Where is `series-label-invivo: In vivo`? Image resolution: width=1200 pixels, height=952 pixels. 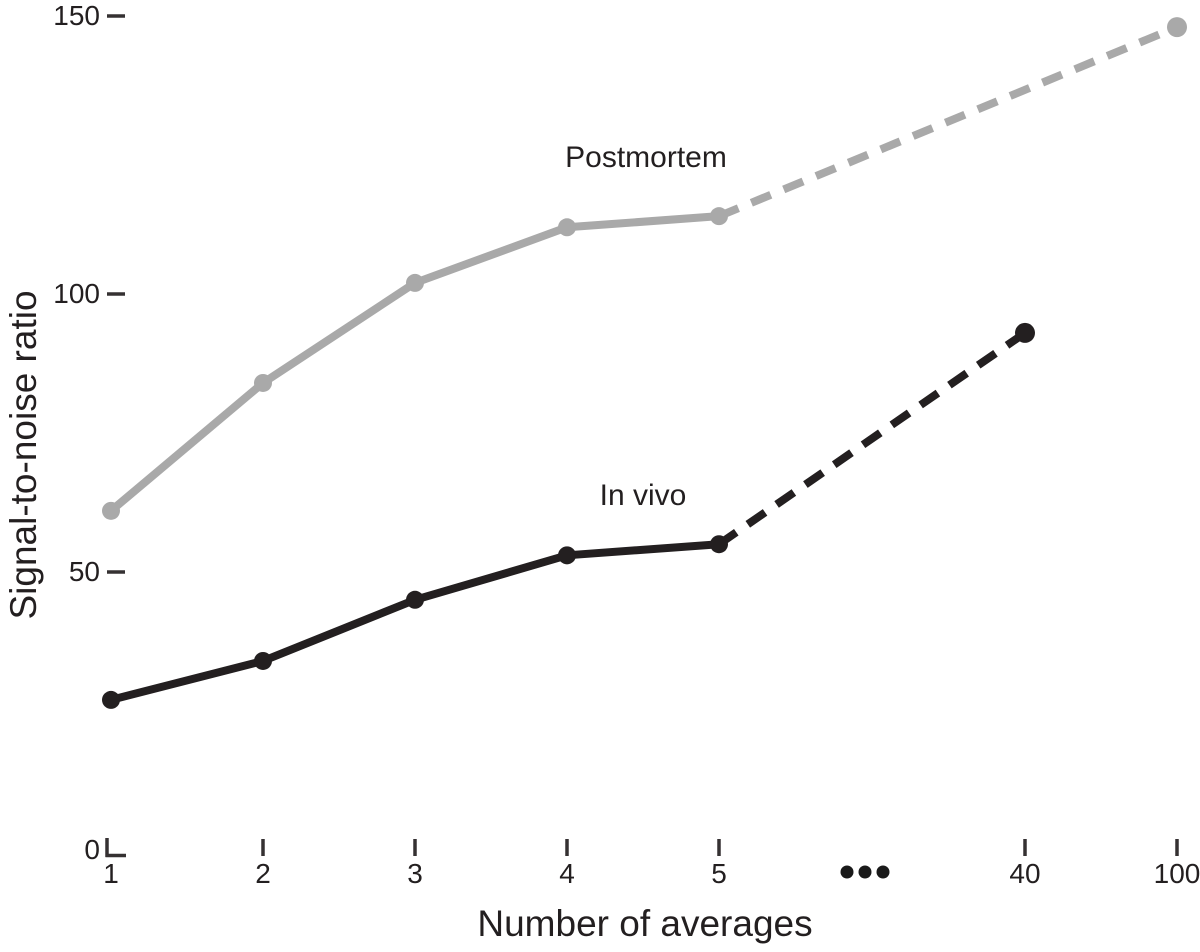
series-label-invivo: In vivo is located at coordinates (643, 495).